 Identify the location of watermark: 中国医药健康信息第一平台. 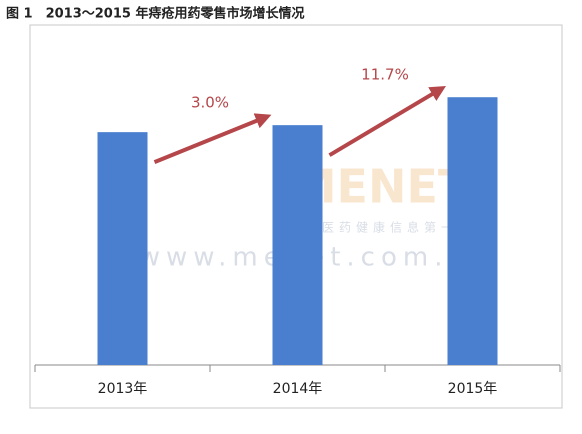
(390, 227).